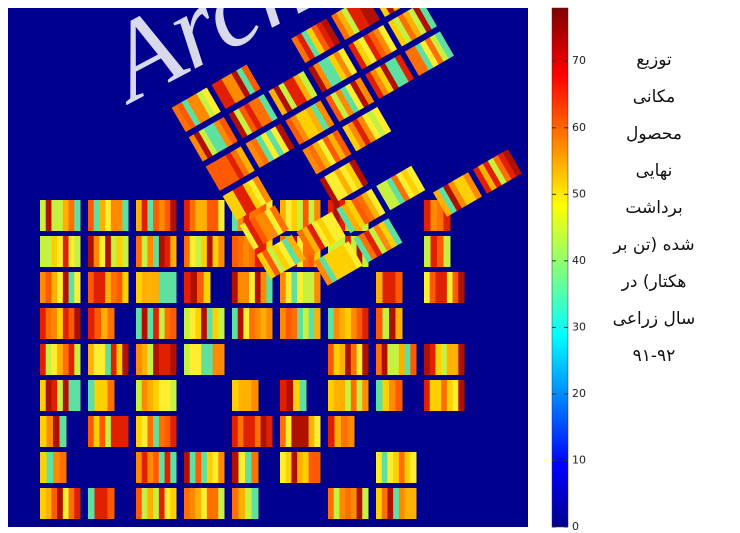  What do you see at coordinates (579, 127) in the screenshot?
I see `tick-label: 60` at bounding box center [579, 127].